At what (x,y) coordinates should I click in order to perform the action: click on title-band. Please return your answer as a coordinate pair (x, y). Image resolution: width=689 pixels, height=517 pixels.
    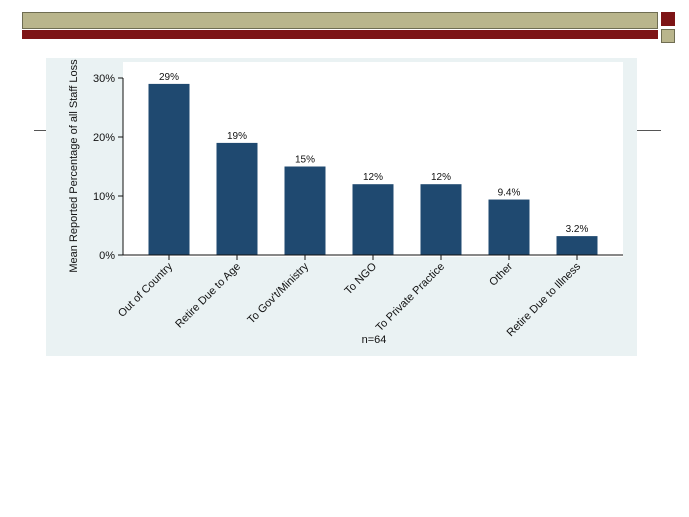
    Looking at the image, I should click on (340, 20).